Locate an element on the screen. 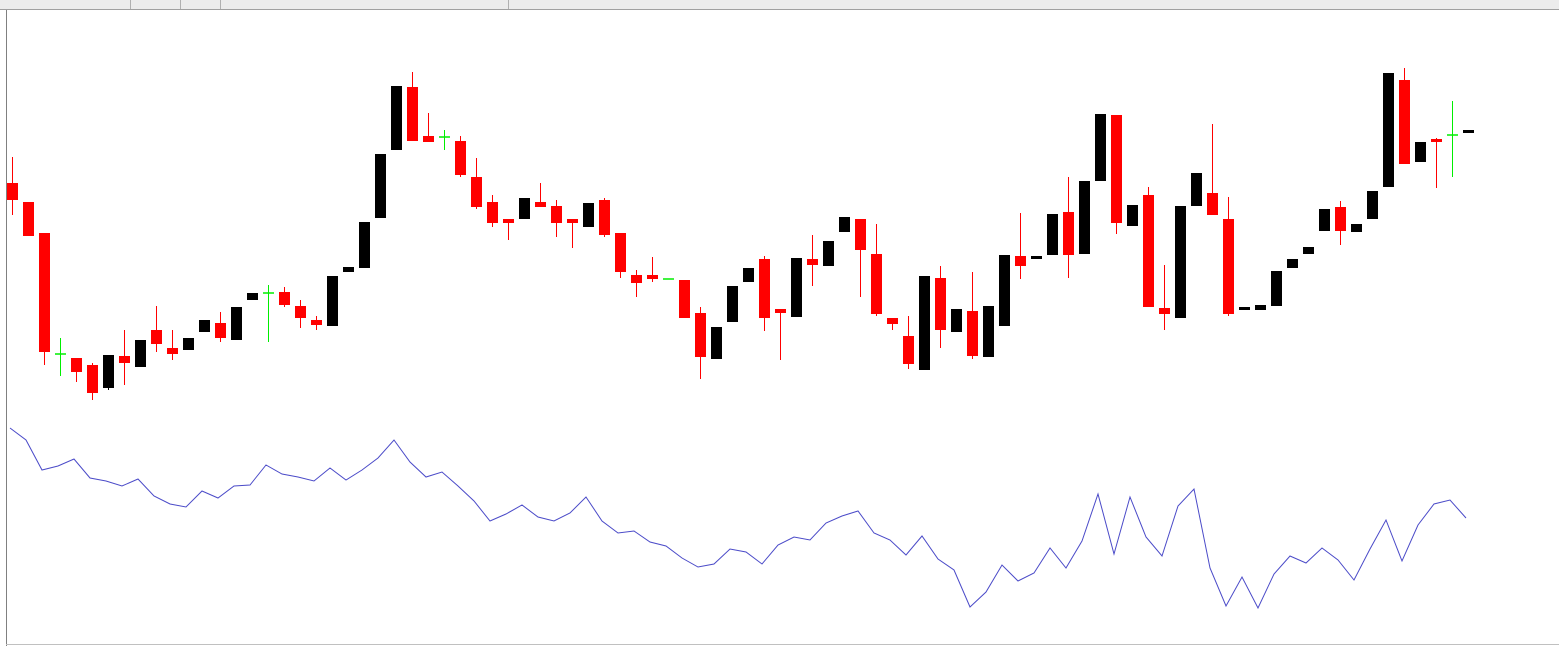 The height and width of the screenshot is (646, 1559). toolbar is located at coordinates (779, 4).